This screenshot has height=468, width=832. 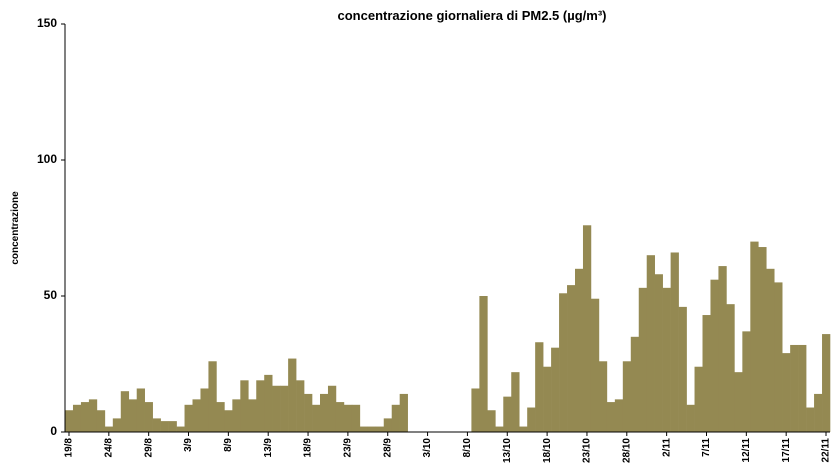 I want to click on x-tick-label: 13/9, so click(x=268, y=448).